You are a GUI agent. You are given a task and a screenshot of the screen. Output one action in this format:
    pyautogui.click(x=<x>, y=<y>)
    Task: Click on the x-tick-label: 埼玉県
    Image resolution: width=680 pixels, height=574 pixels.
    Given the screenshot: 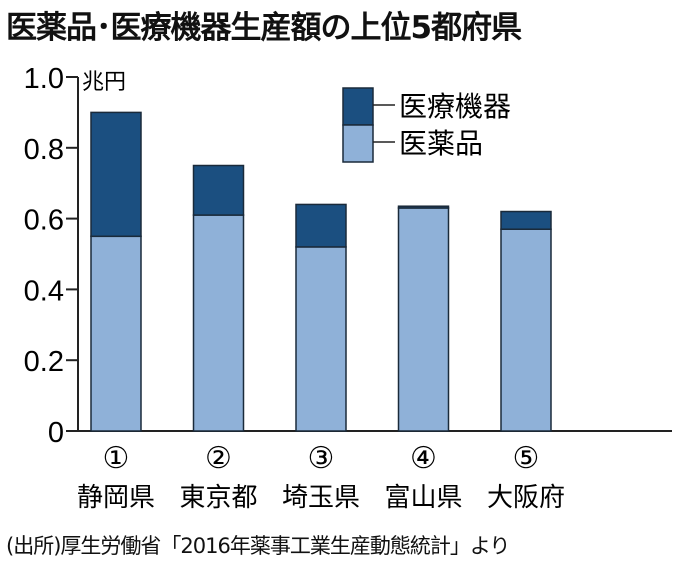 What is the action you would take?
    pyautogui.click(x=321, y=498)
    